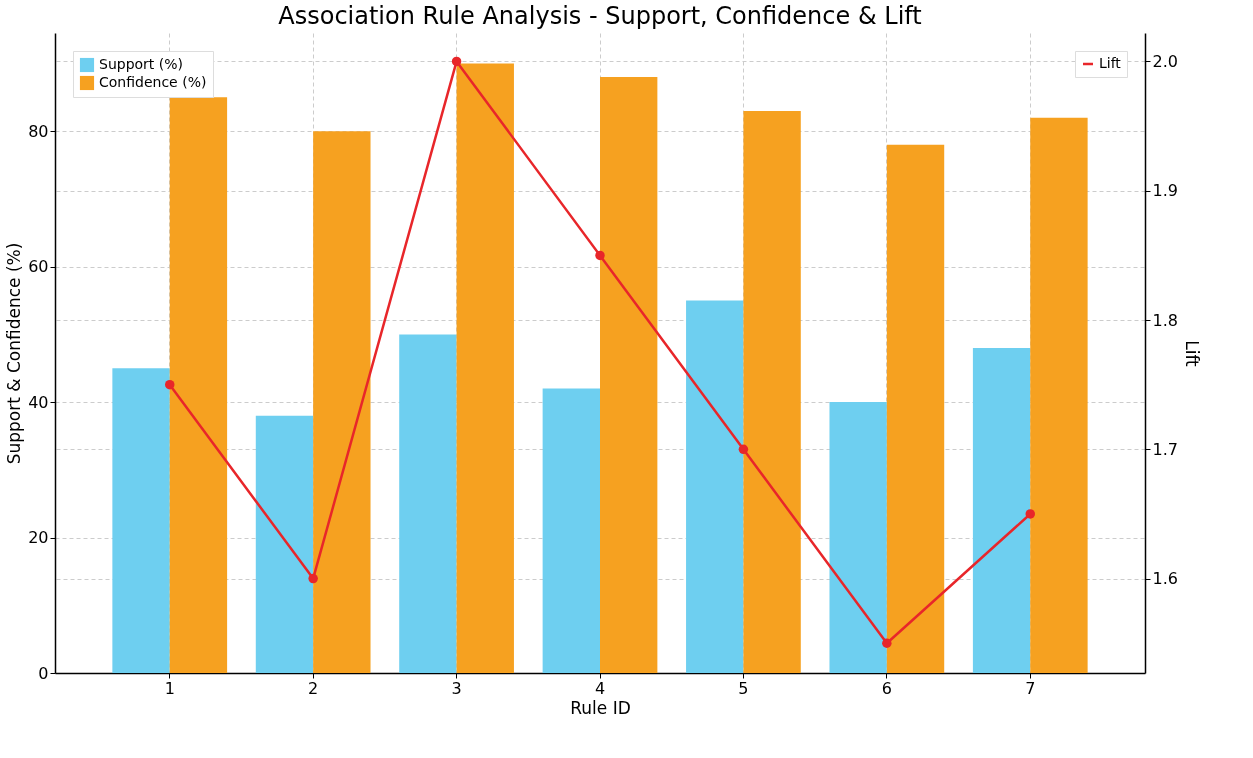  What do you see at coordinates (38, 538) in the screenshot?
I see `y-tick-label: 20` at bounding box center [38, 538].